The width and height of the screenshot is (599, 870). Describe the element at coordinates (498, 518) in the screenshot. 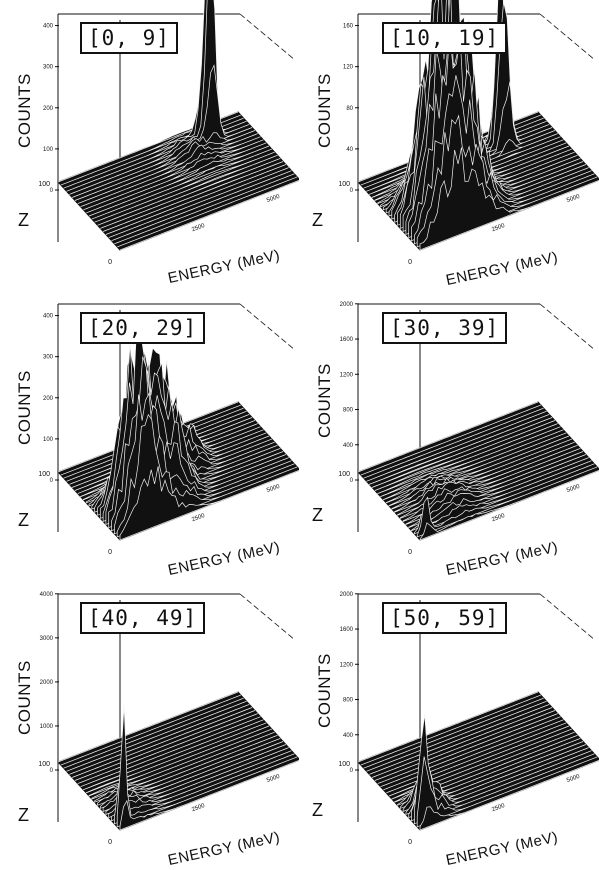

I see `panel-3-x-tick-label-0: 2500` at that location.